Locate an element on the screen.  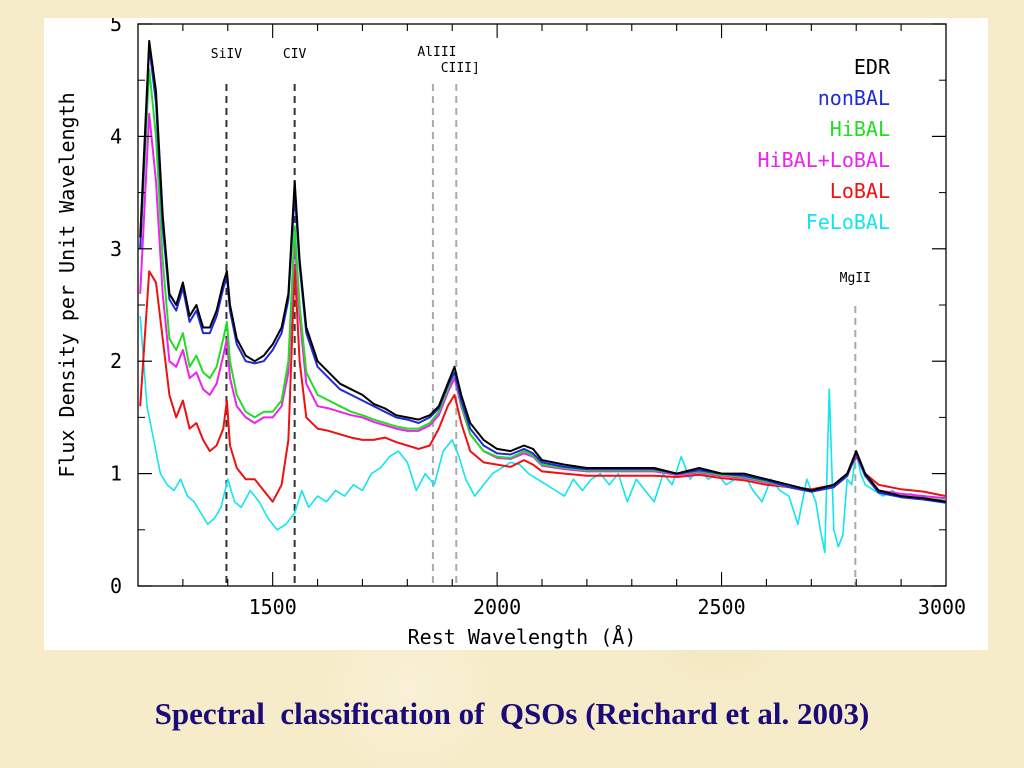
legend-entry: nonBAL is located at coordinates (854, 98).